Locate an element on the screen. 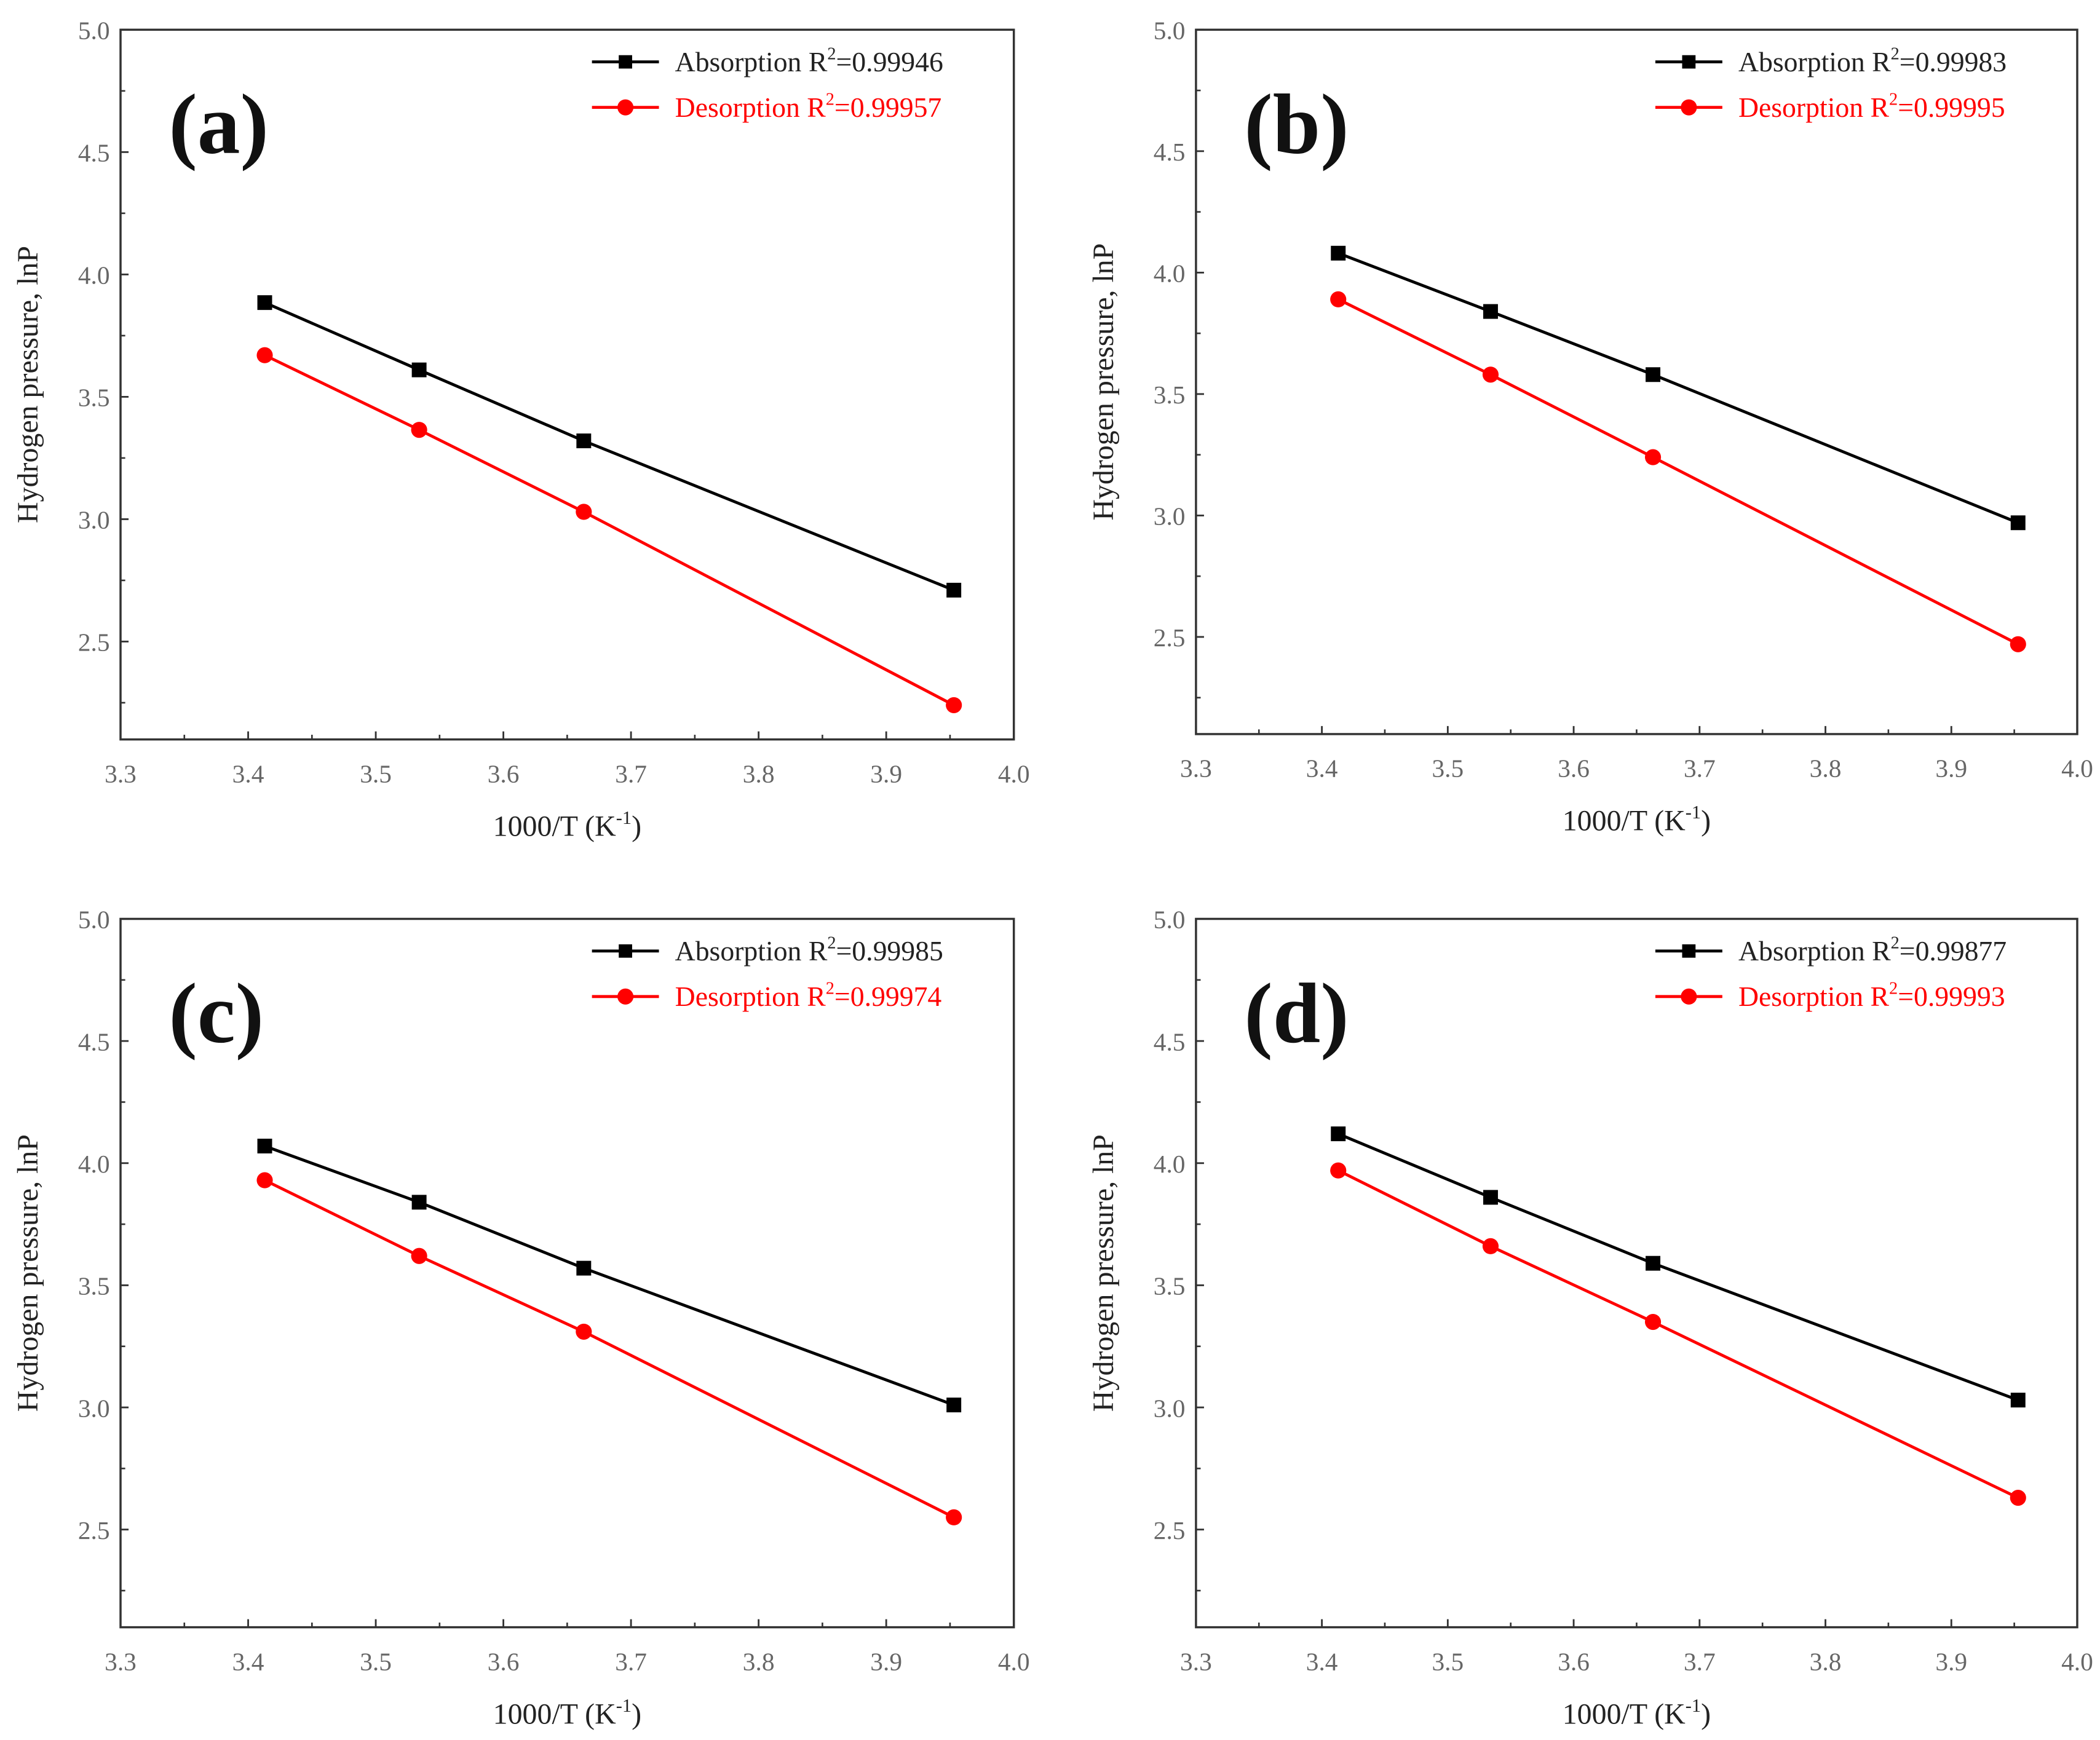 Image resolution: width=2100 pixels, height=1740 pixels. legend-r2: =0.99946 is located at coordinates (889, 61).